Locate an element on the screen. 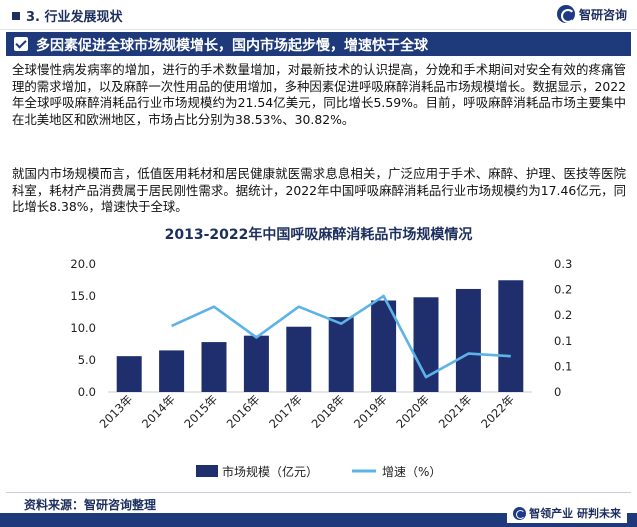 This screenshot has width=637, height=527. x-tick-label: 2019年 is located at coordinates (370, 411).